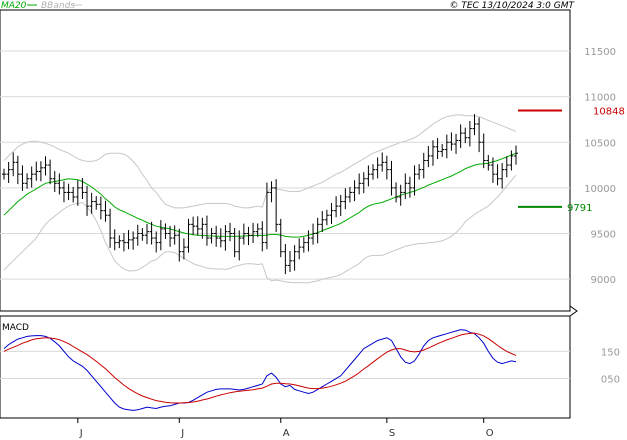 Image resolution: width=627 pixels, height=440 pixels. Describe the element at coordinates (609, 112) in the screenshot. I see `resistance-level-label: 10848` at that location.